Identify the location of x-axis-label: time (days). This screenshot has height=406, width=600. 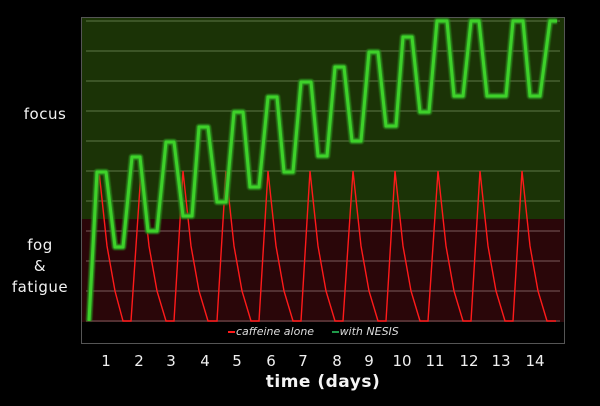
(323, 382).